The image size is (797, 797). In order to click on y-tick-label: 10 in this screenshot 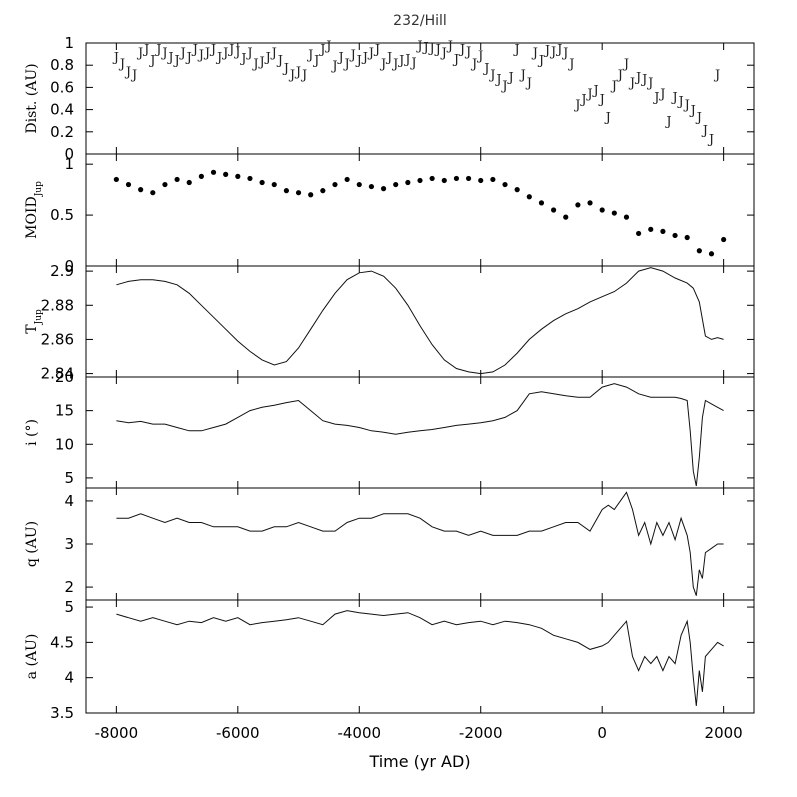, I will do `click(64, 444)`.